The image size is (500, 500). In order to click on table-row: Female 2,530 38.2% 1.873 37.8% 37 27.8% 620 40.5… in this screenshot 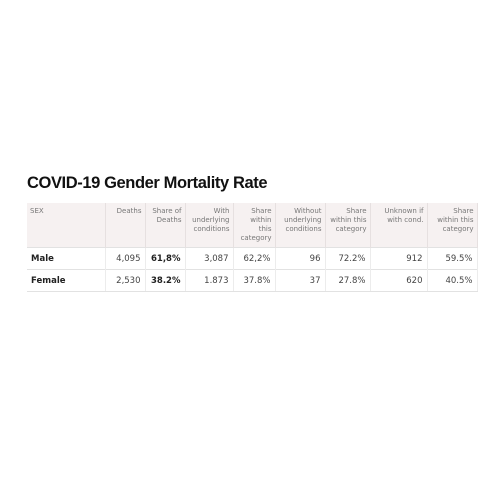, I will do `click(252, 280)`.